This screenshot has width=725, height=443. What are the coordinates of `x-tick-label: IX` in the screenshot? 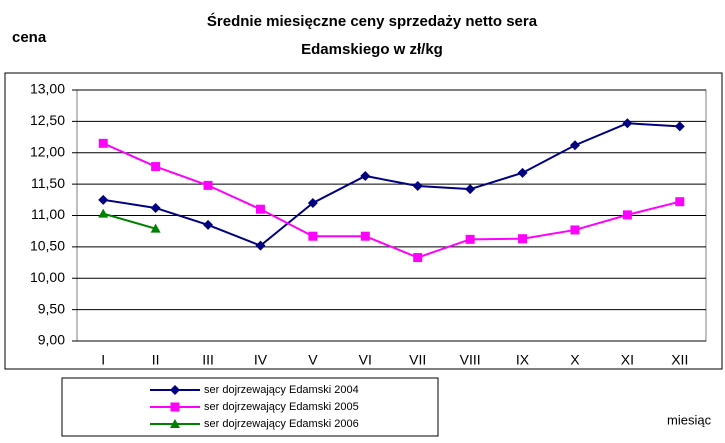 It's located at (523, 360).